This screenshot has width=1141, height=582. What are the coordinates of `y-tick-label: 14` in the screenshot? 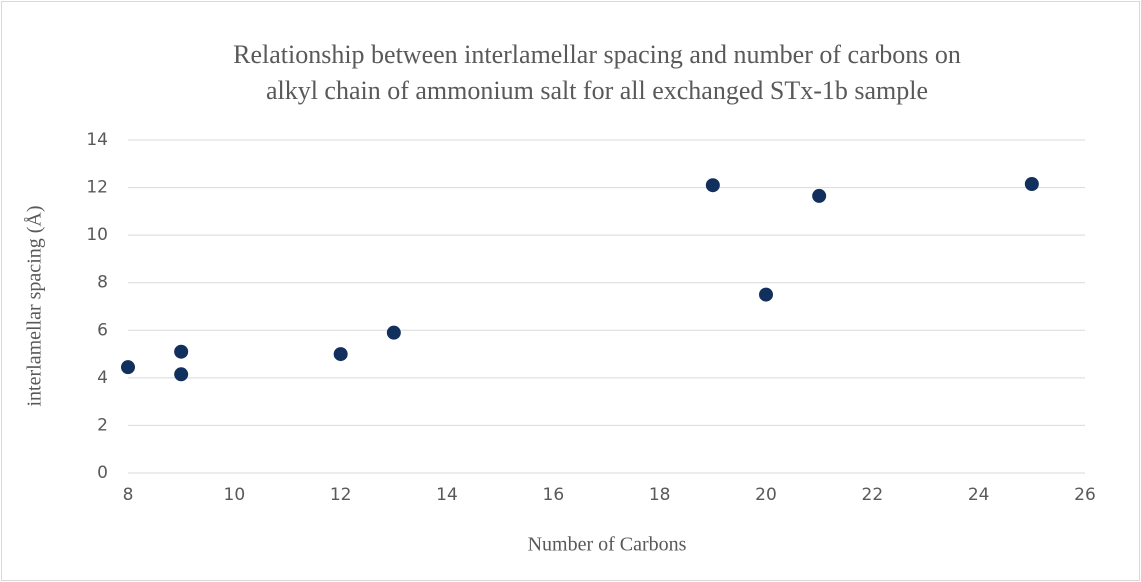 It's located at (97, 140).